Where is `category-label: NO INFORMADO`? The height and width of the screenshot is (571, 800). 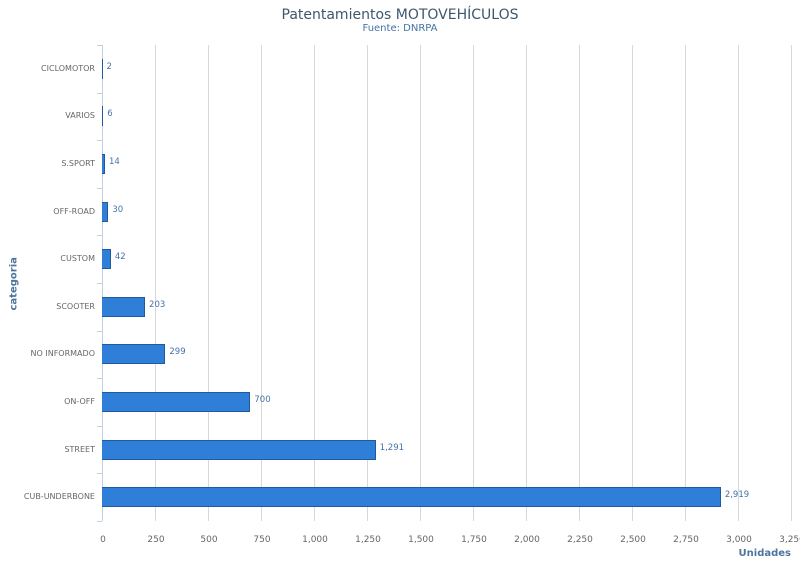
category-label: NO INFORMADO is located at coordinates (62, 354).